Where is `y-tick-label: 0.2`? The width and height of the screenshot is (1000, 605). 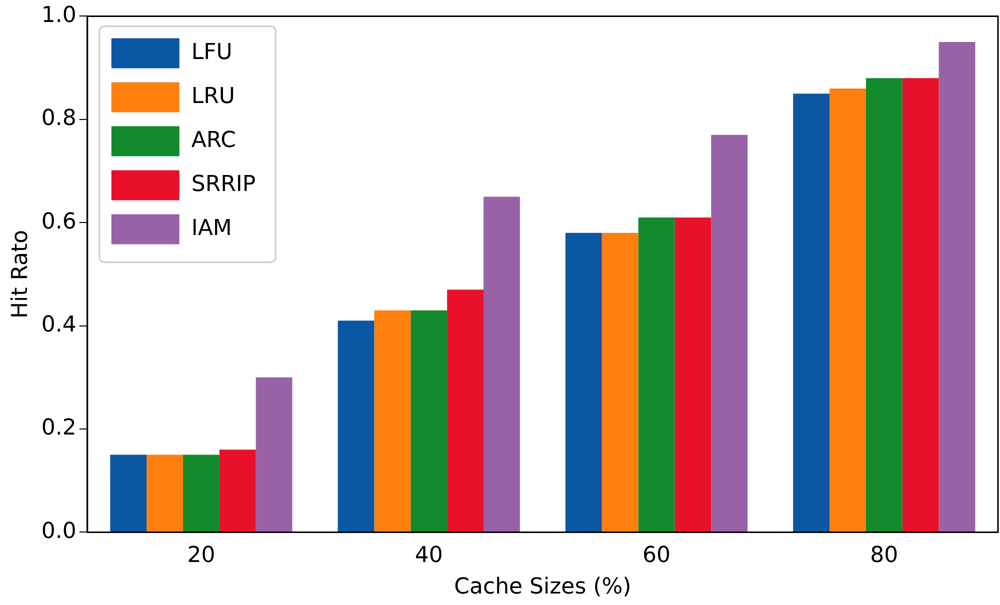
y-tick-label: 0.2 is located at coordinates (58, 428).